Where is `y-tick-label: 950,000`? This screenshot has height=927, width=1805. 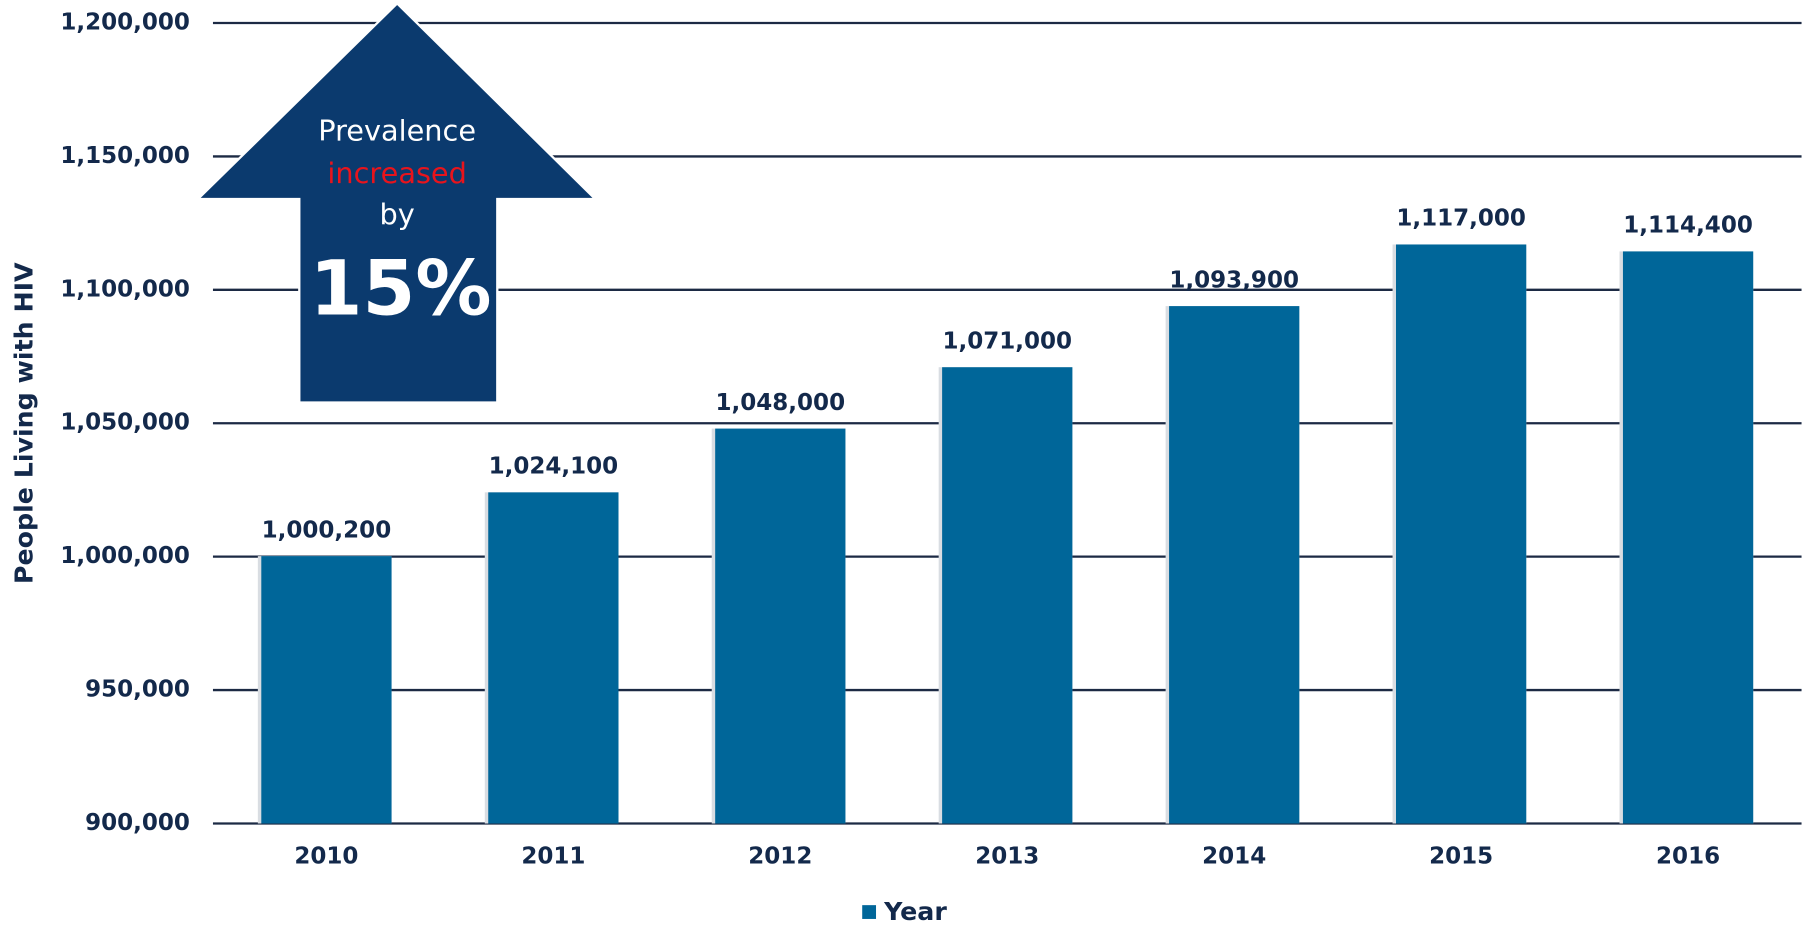
y-tick-label: 950,000 is located at coordinates (137, 690).